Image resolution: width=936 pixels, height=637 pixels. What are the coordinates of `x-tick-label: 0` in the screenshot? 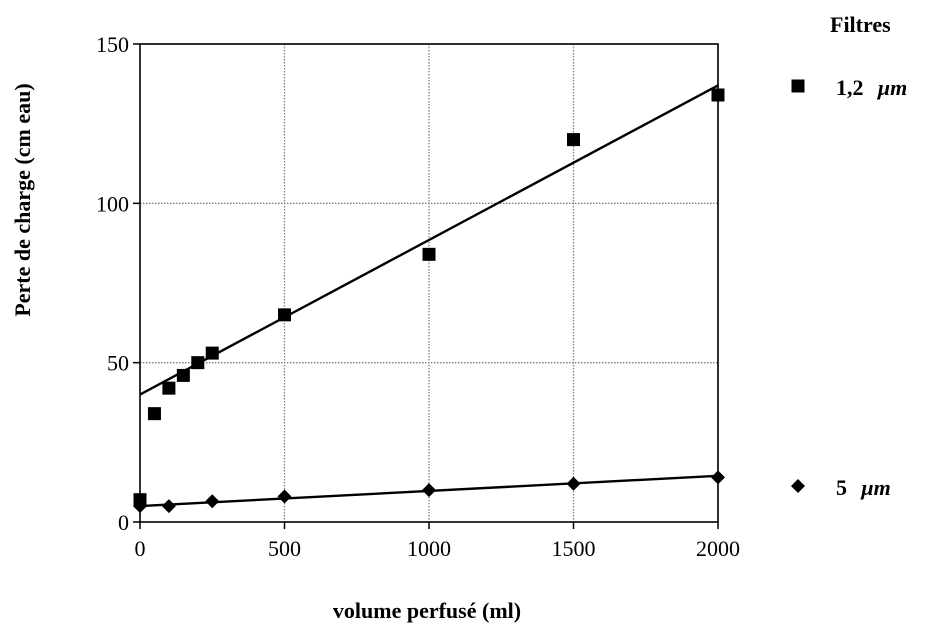 It's located at (140, 548).